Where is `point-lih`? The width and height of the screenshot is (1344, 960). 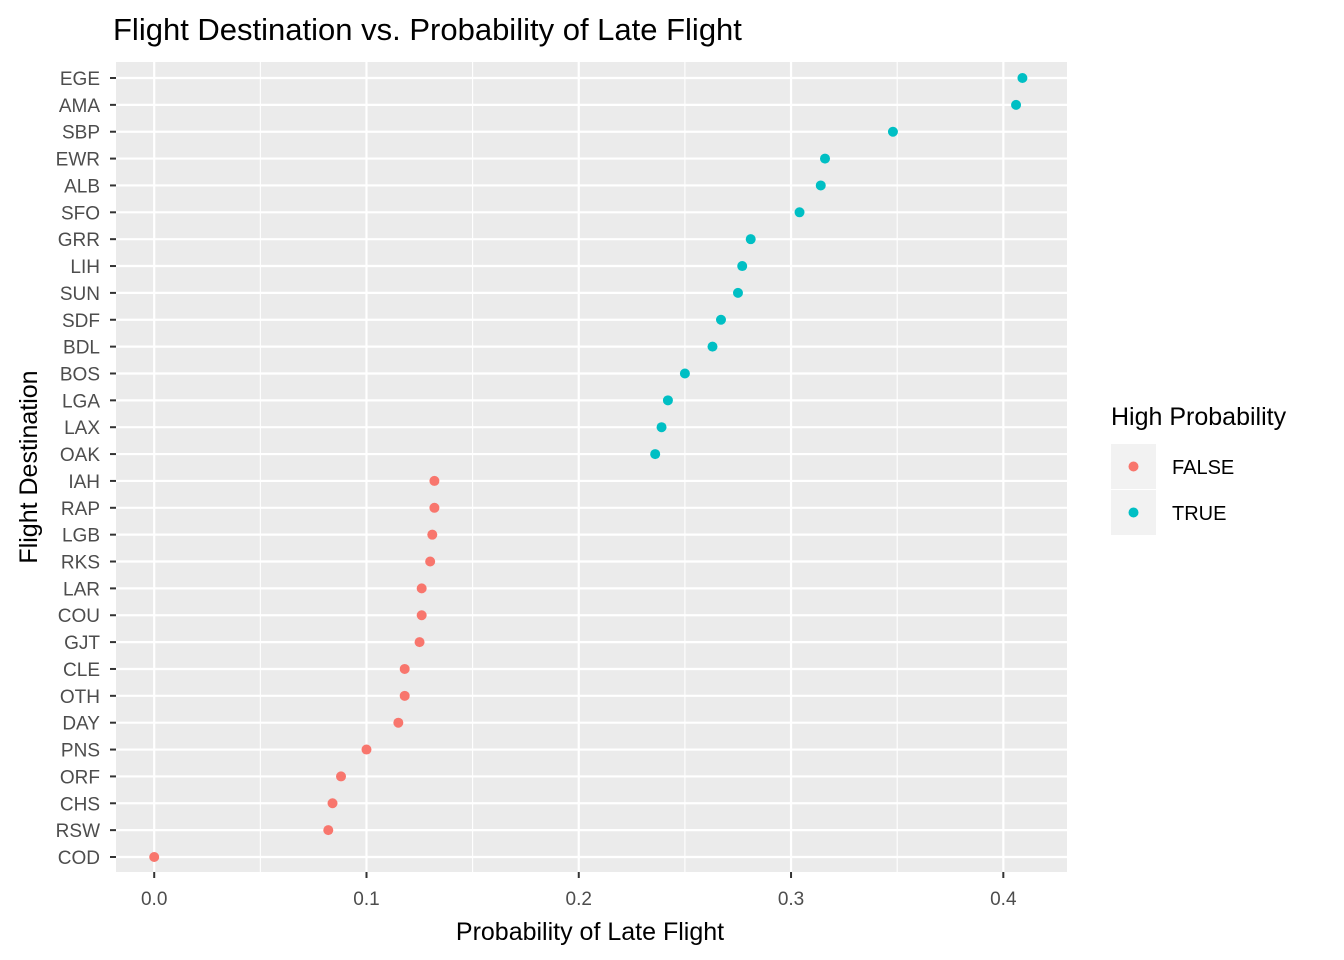 point-lih is located at coordinates (742, 266).